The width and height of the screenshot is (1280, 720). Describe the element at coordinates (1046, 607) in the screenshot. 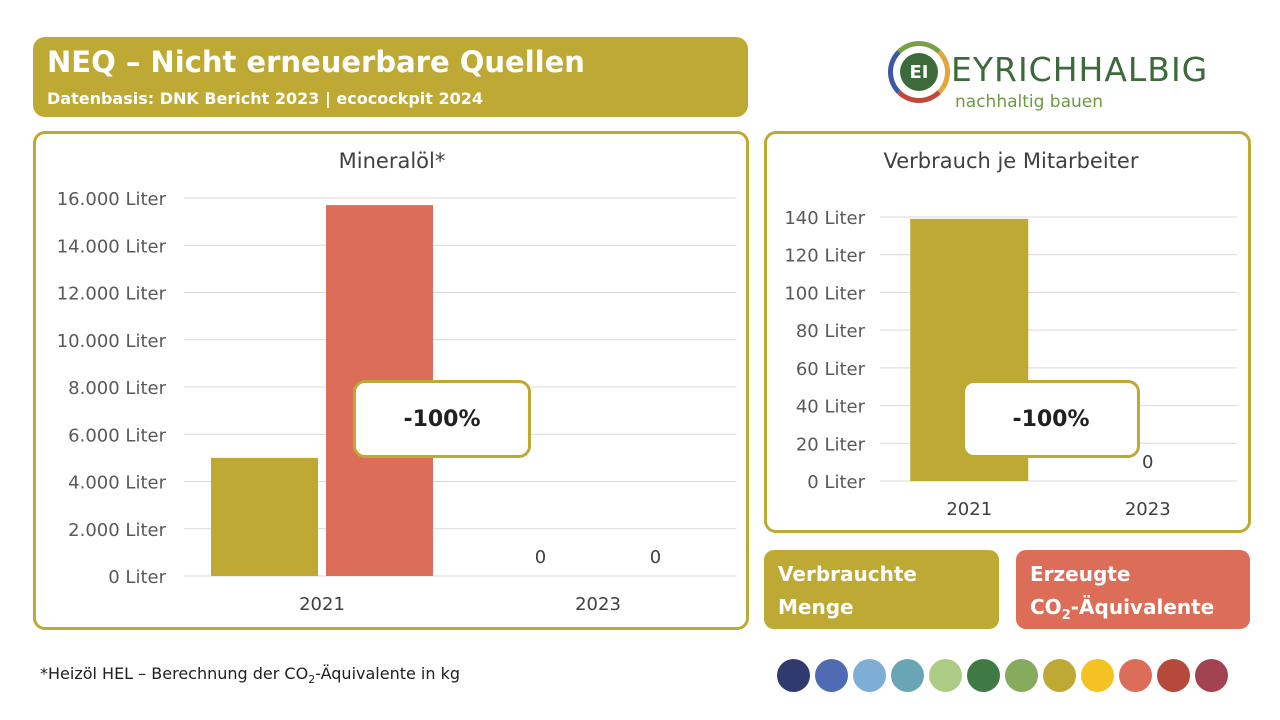

I see `legend-co2-prefix: CO` at that location.